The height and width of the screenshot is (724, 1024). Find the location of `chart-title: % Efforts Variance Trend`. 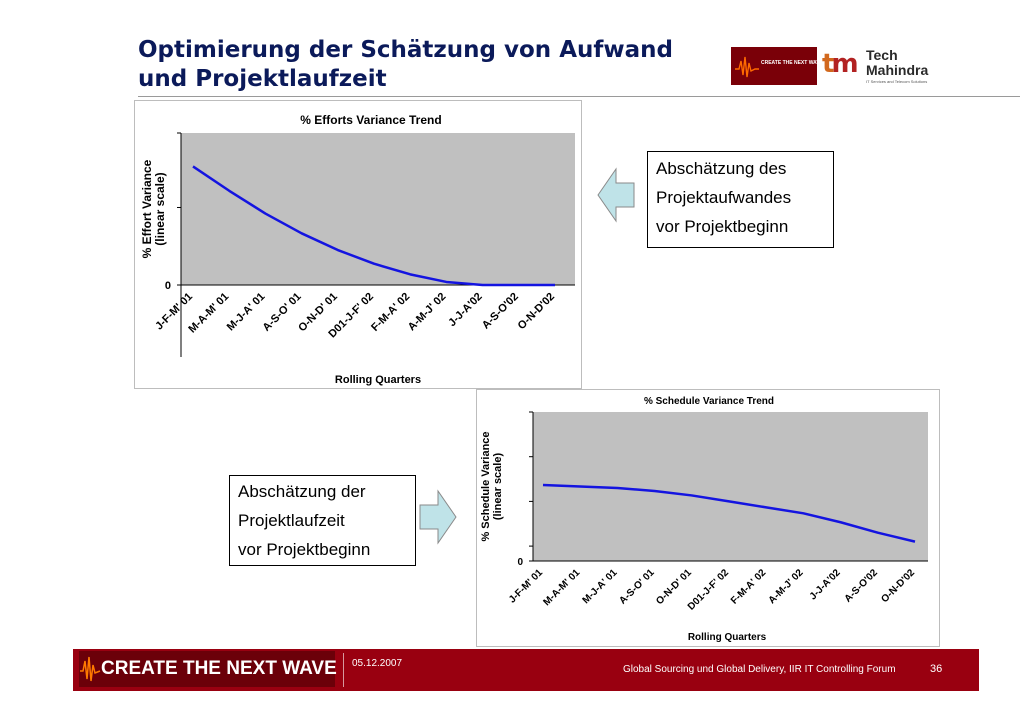

chart-title: % Efforts Variance Trend is located at coordinates (370, 120).